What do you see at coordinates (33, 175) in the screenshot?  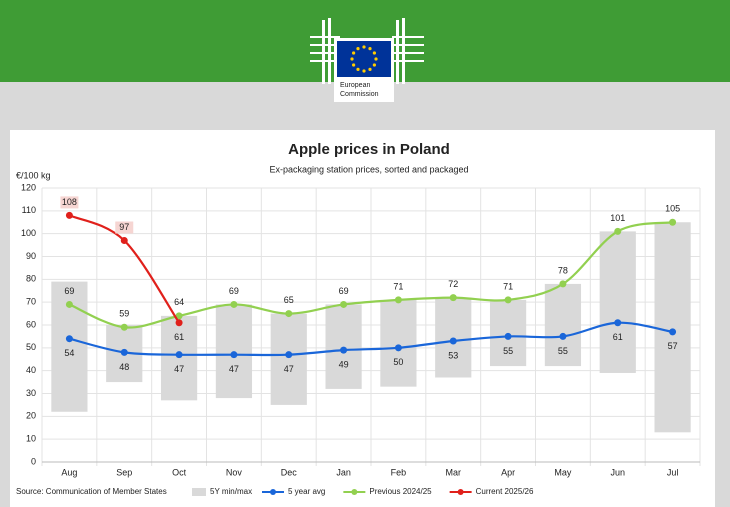 I see `y-axis-label: €/100 kg` at bounding box center [33, 175].